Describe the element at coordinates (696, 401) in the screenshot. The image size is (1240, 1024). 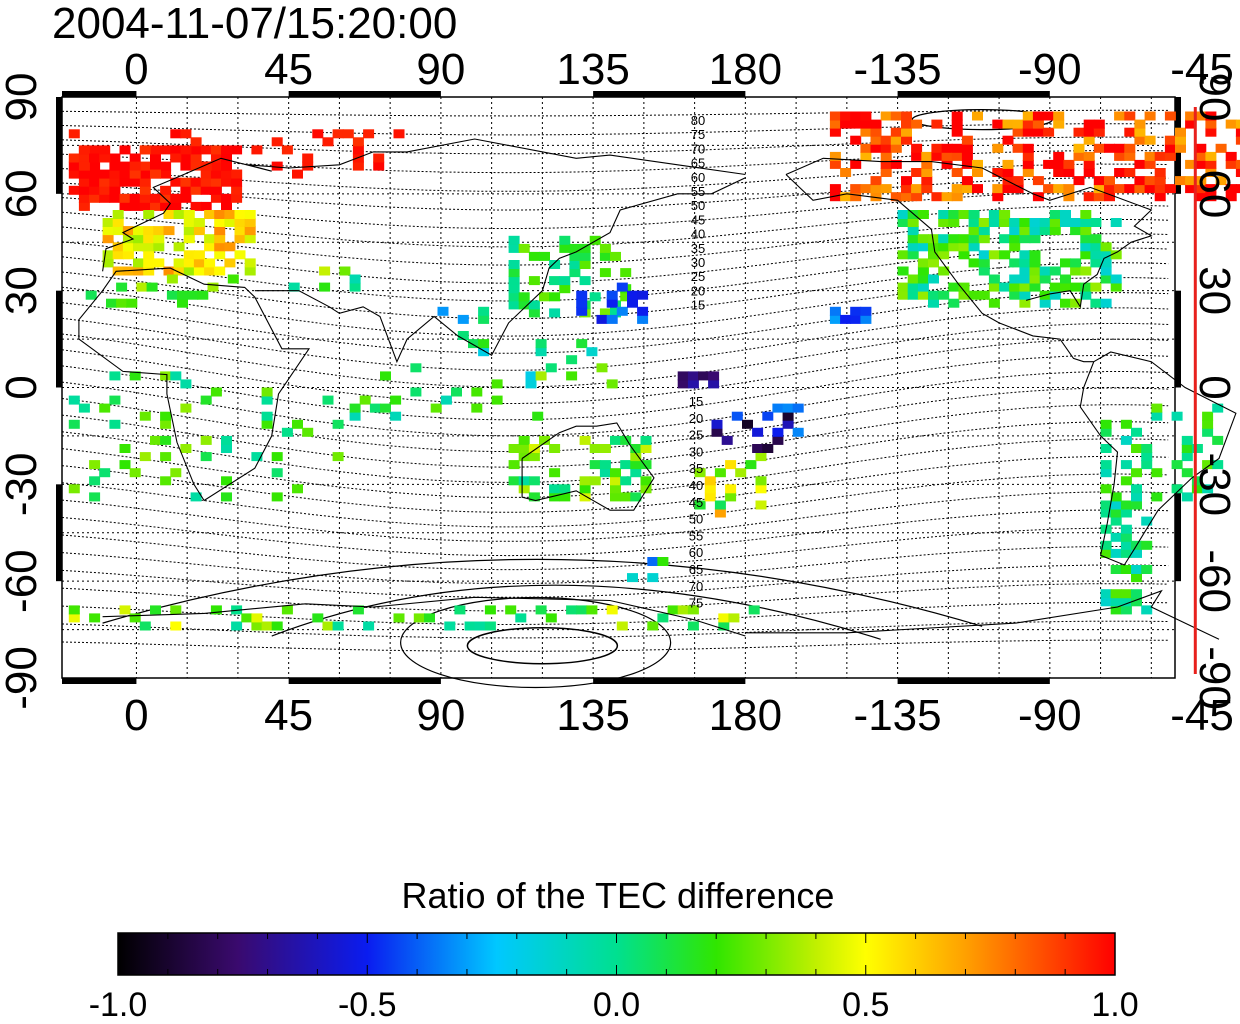
I see `contour-label-south: 15` at that location.